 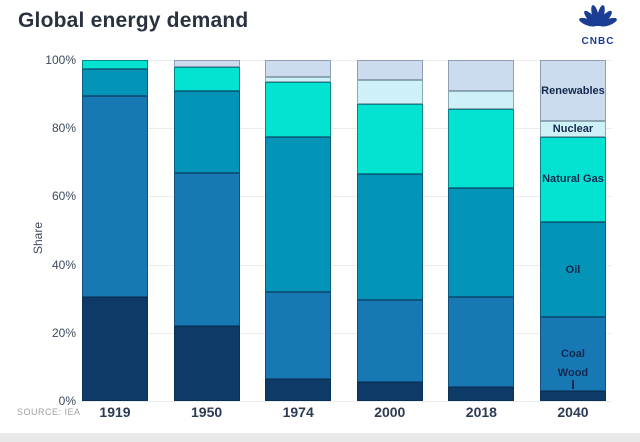 I want to click on segment-natural-gas-2040, so click(x=572, y=179).